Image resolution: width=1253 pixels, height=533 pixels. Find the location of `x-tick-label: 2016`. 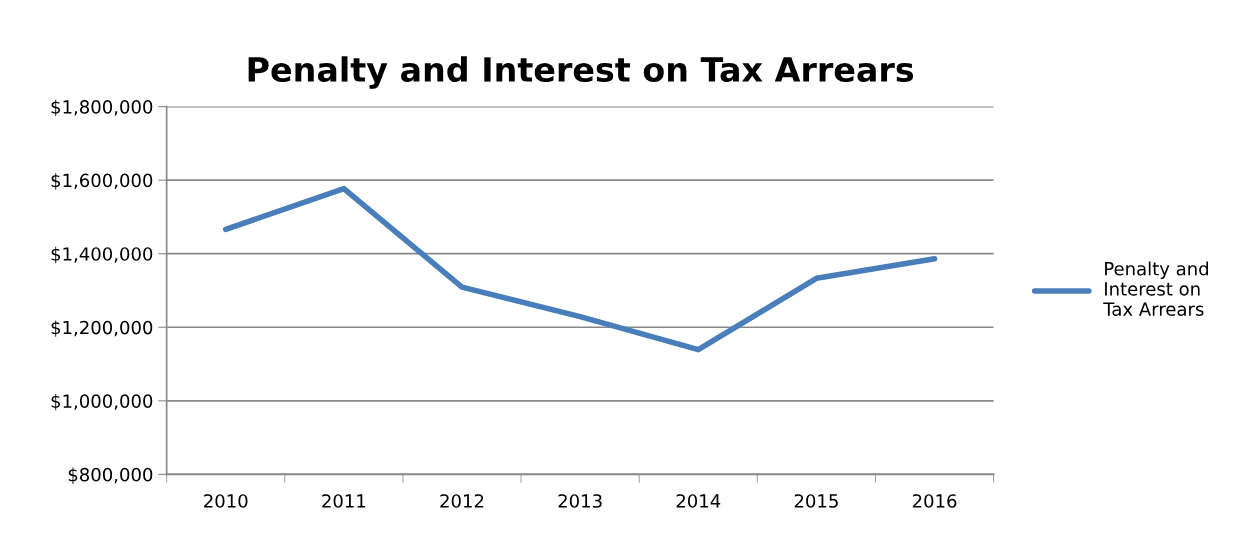

x-tick-label: 2016 is located at coordinates (934, 501).